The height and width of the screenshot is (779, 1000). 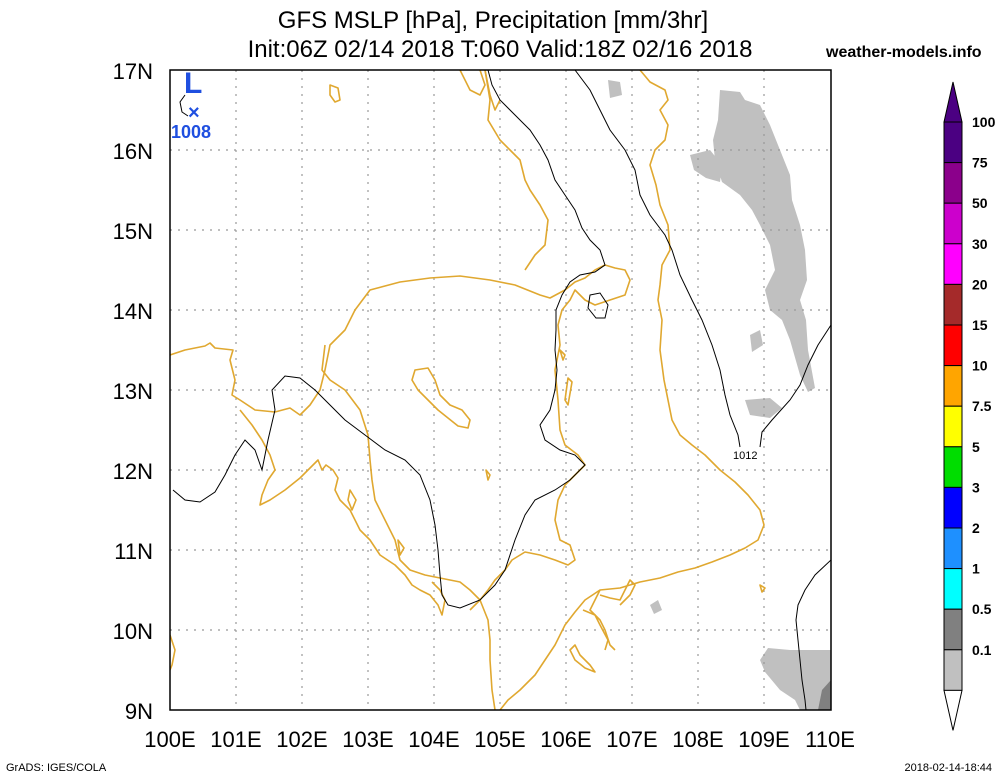 I want to click on precip-heavier, so click(x=824, y=695).